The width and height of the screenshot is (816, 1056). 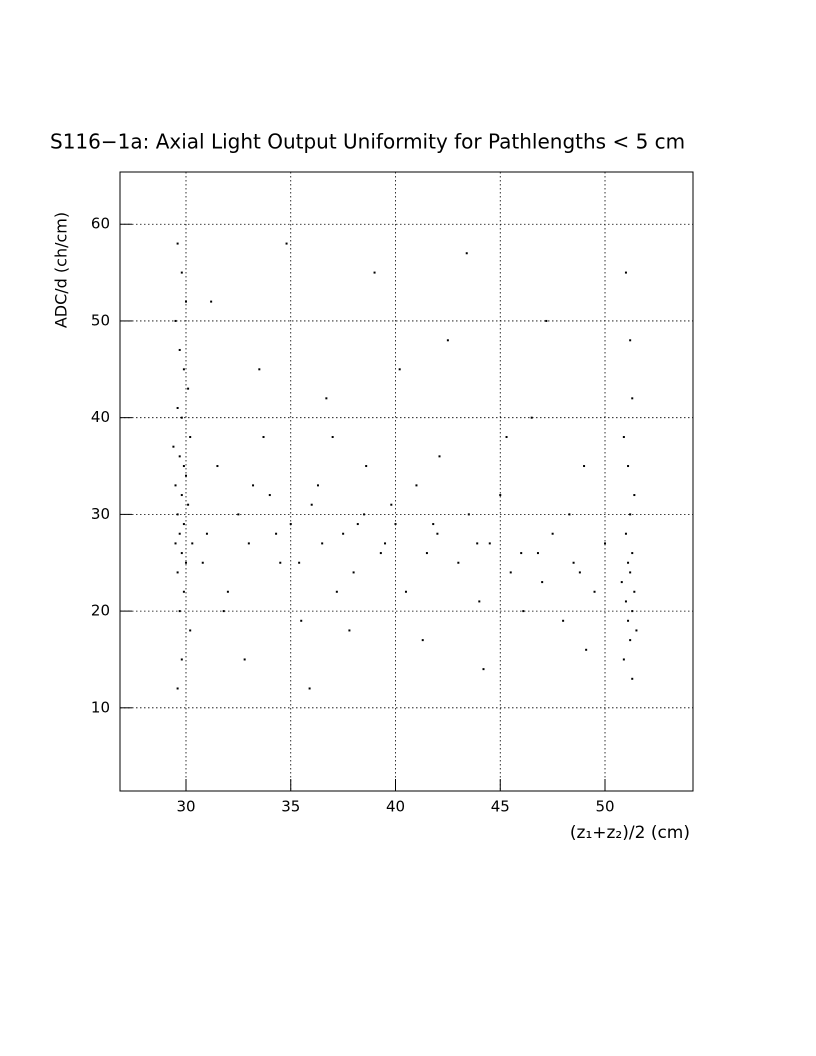 What do you see at coordinates (100, 417) in the screenshot?
I see `y-tick-label: 40` at bounding box center [100, 417].